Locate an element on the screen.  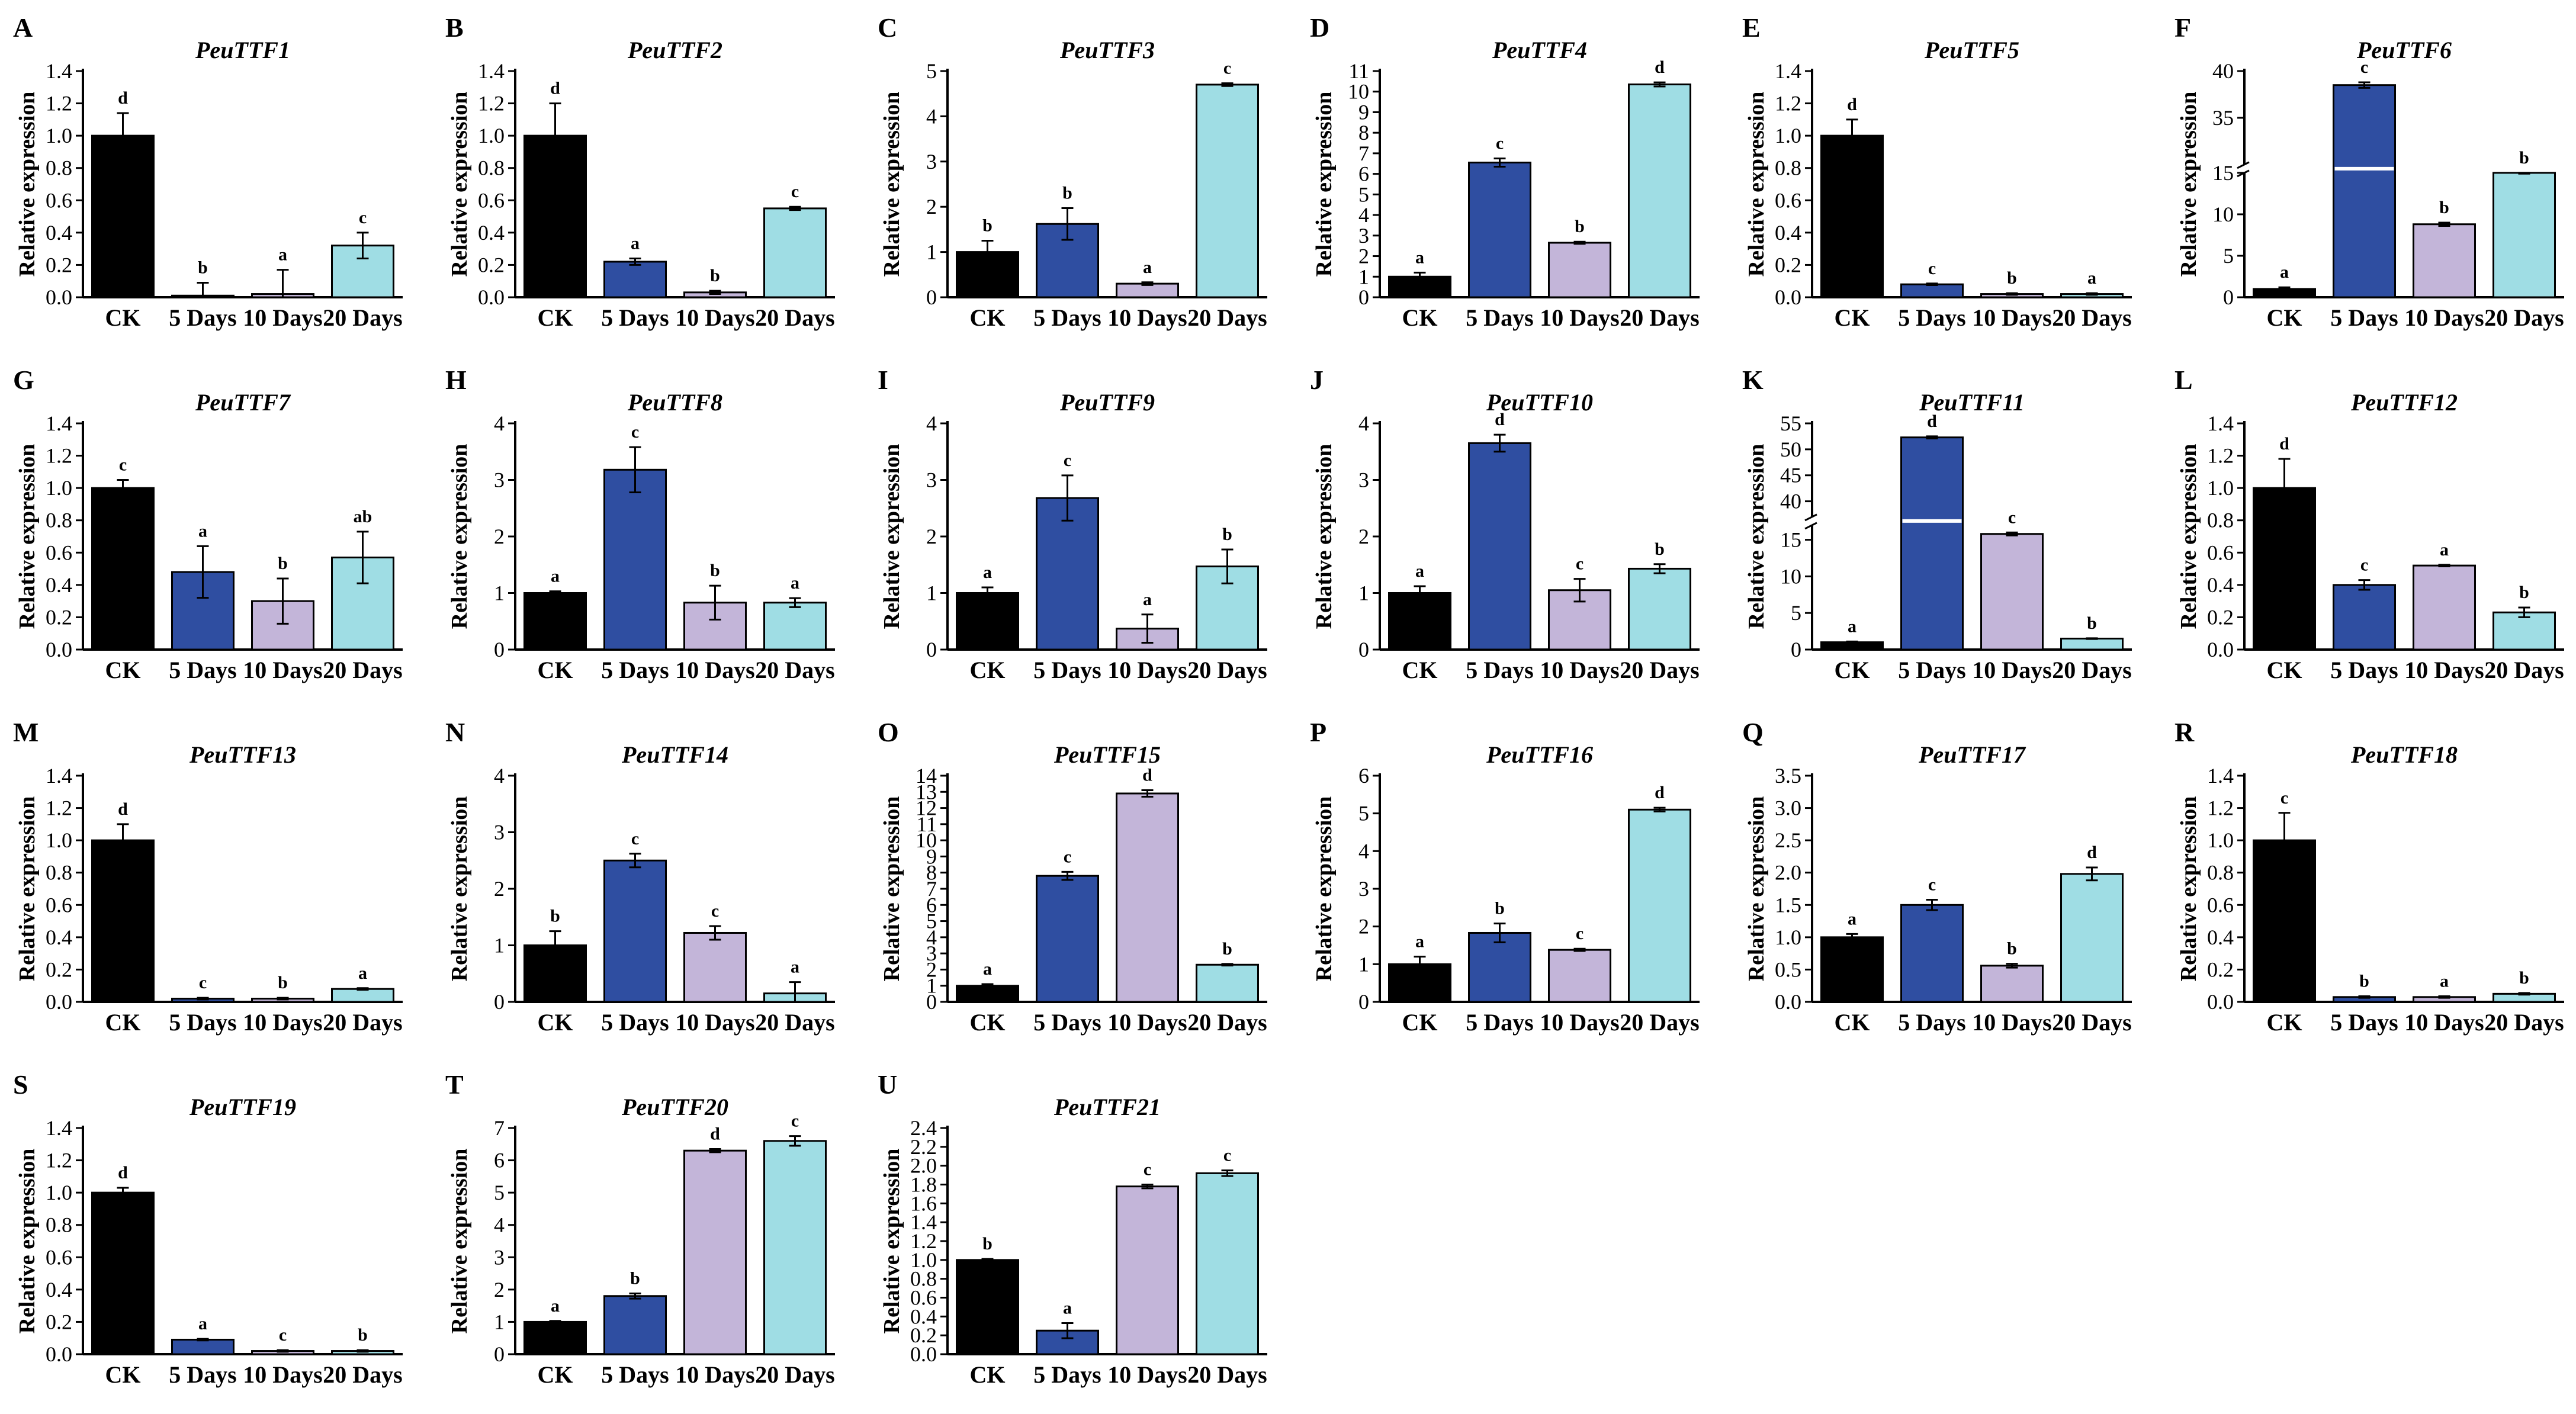
panel-title: PeuTTF5 is located at coordinates (1971, 50).